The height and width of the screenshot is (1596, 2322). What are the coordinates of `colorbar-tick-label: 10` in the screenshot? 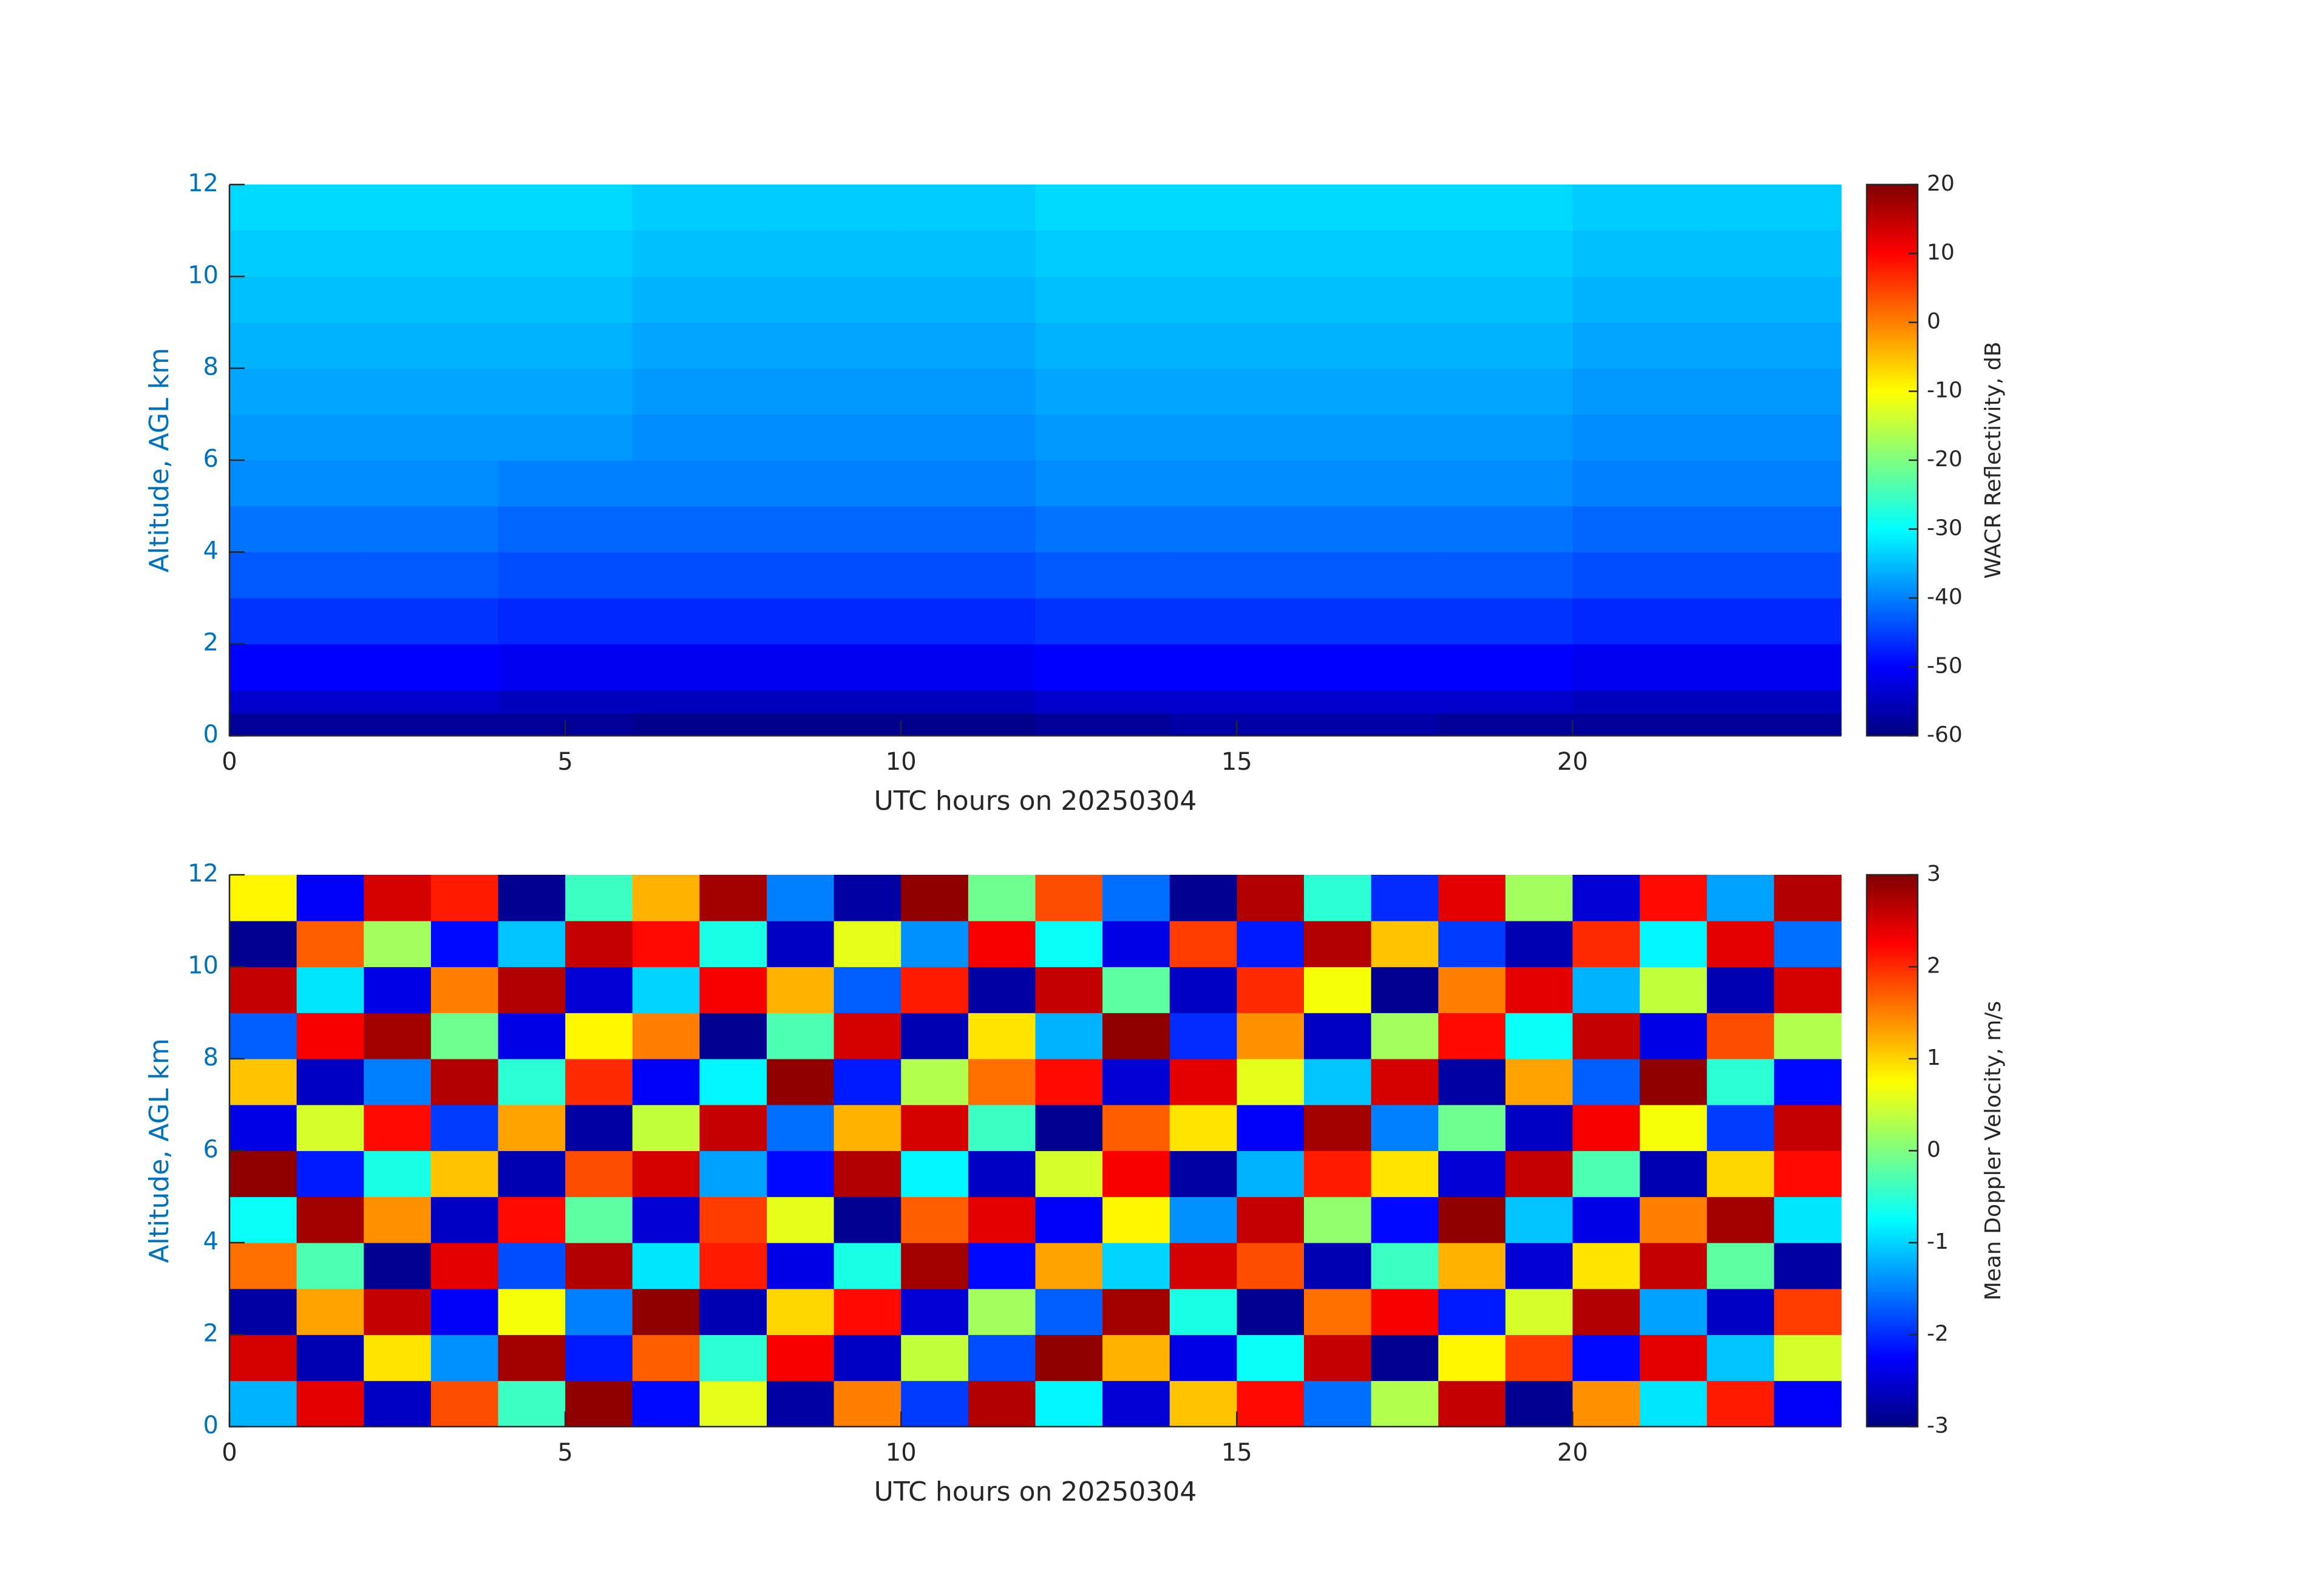 It's located at (1941, 252).